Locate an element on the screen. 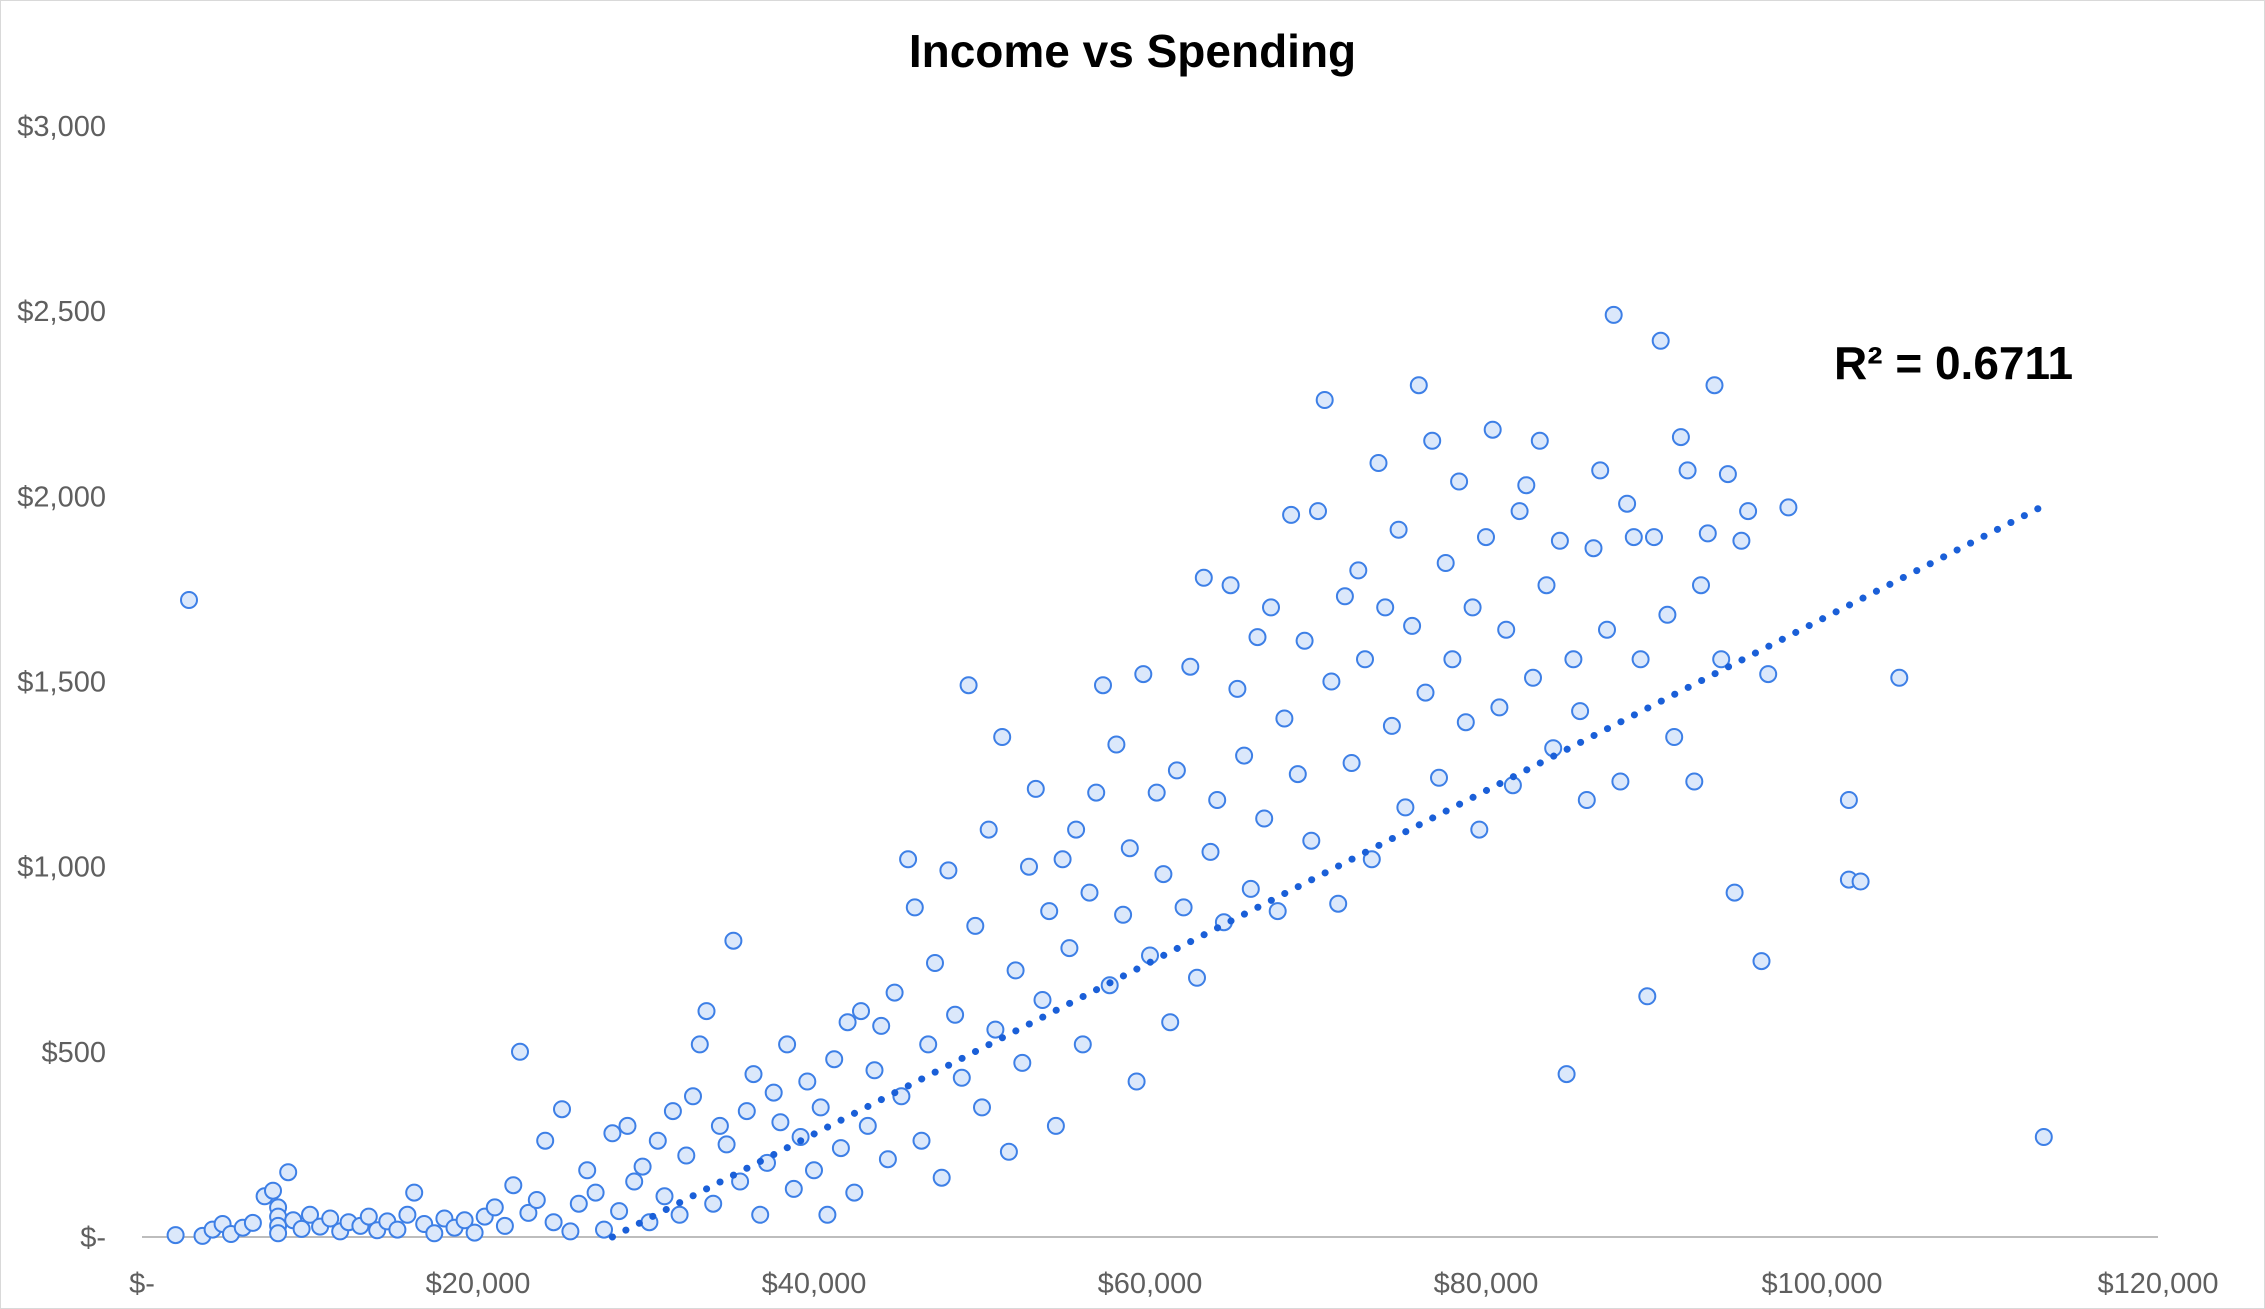 This screenshot has width=2265, height=1309. r-squared-label: R² = 0.6711 is located at coordinates (1954, 363).